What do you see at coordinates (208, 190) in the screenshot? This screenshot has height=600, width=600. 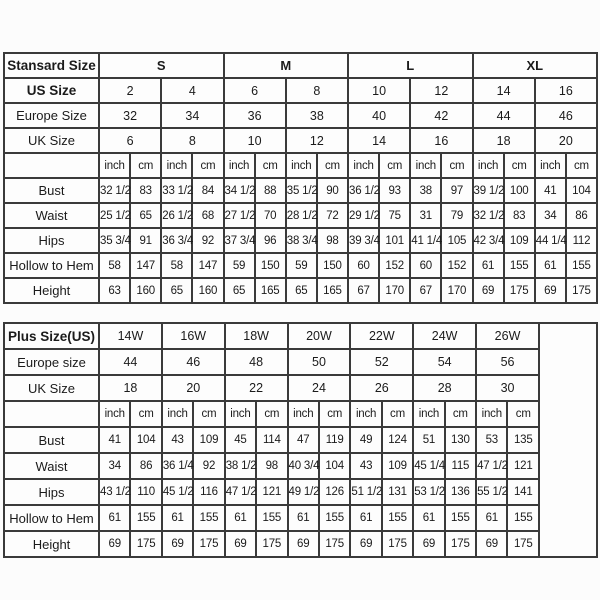 I see `table-cell: 84` at bounding box center [208, 190].